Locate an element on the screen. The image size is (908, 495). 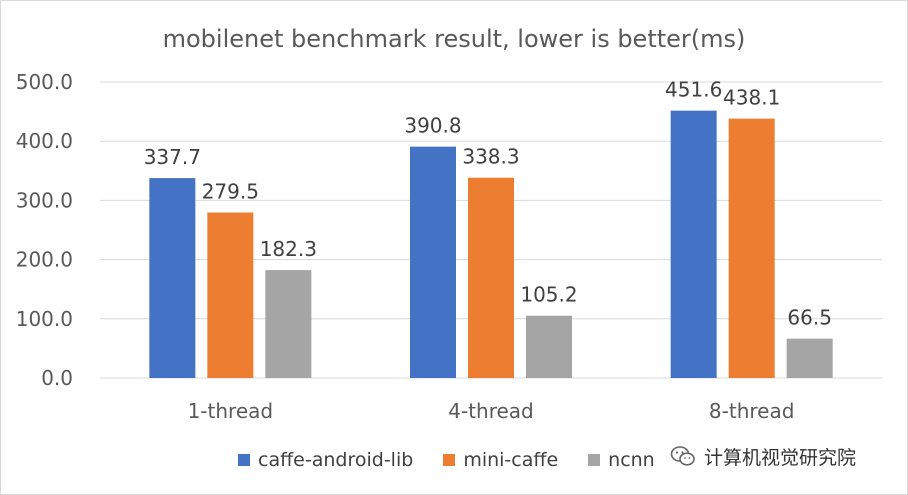
x-tick-label: 1-thread is located at coordinates (231, 411).